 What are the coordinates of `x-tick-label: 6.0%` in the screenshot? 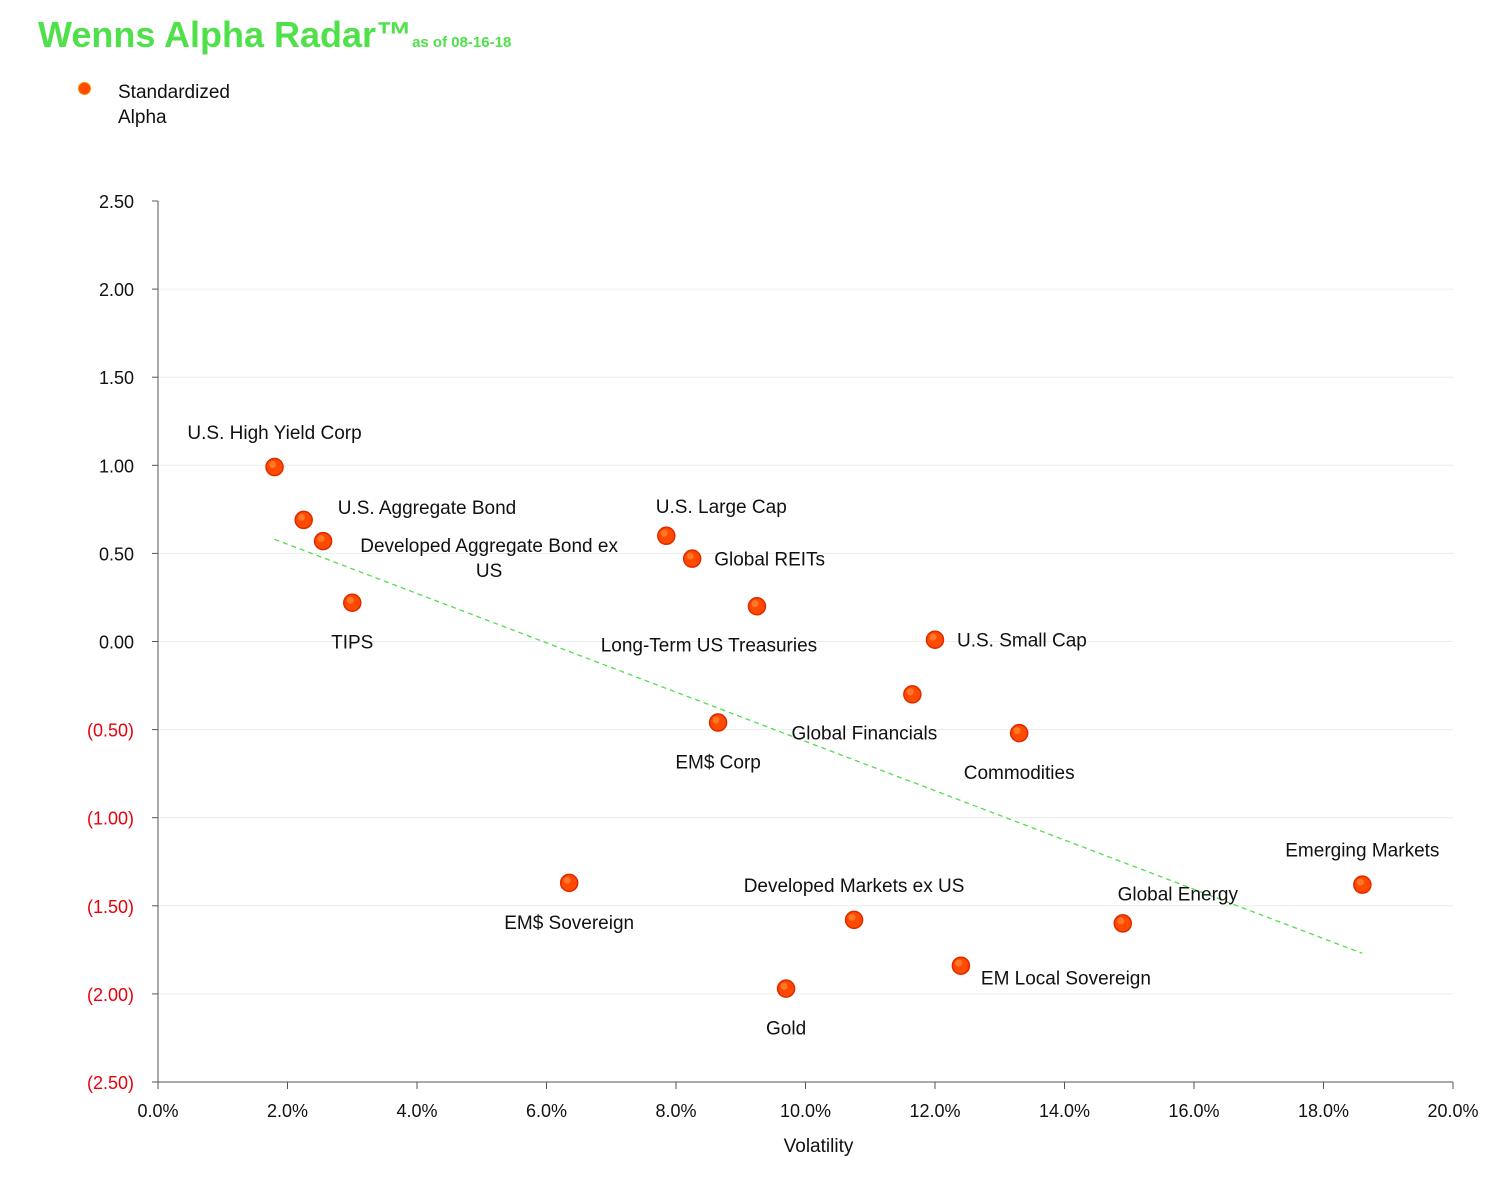 It's located at (546, 1111).